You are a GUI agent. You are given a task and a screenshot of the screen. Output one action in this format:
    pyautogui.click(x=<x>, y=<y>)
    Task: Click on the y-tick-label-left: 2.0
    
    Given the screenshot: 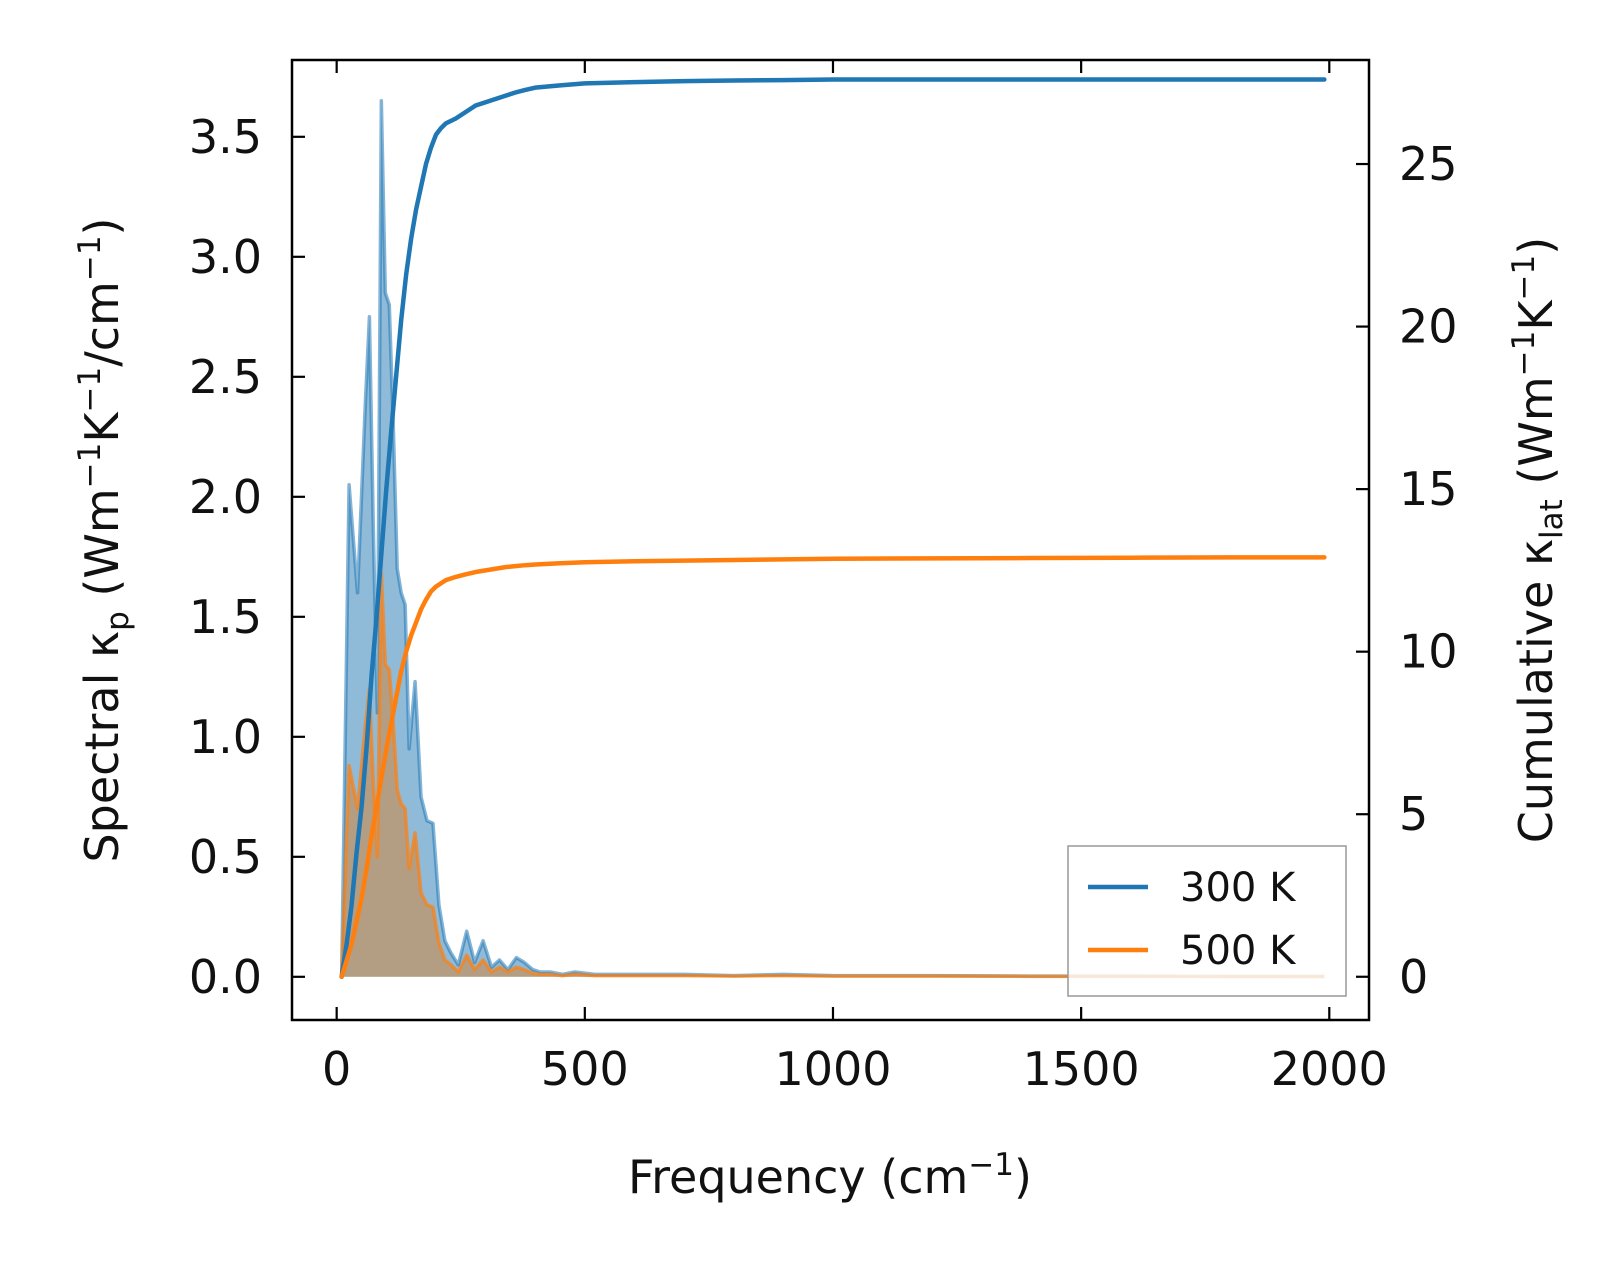 What is the action you would take?
    pyautogui.click(x=225, y=497)
    